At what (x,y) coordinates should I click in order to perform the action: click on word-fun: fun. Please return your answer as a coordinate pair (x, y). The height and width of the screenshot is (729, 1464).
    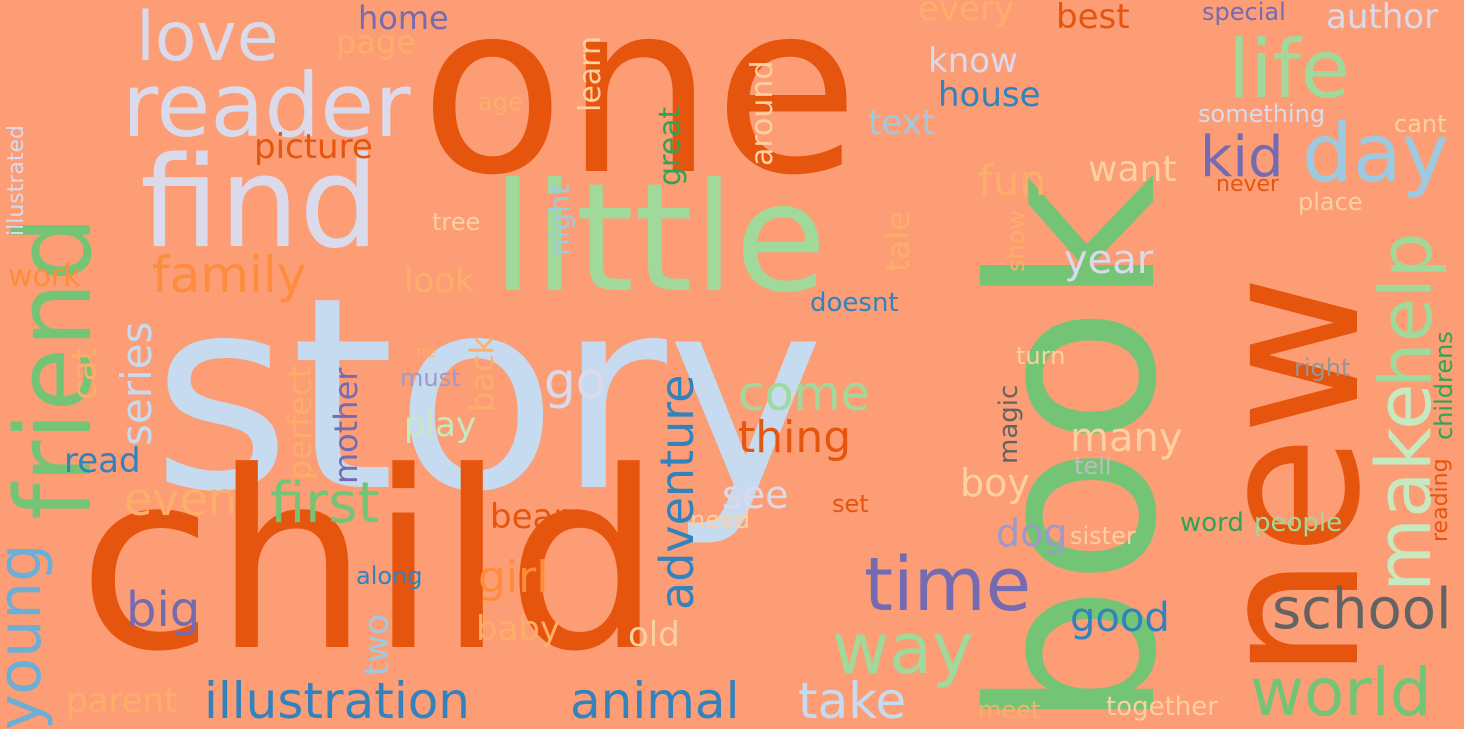
    Looking at the image, I should click on (1012, 180).